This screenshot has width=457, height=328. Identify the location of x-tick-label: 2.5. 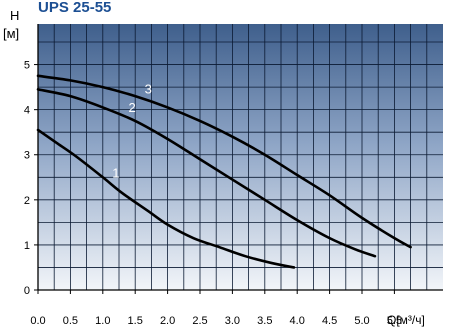
(199, 321).